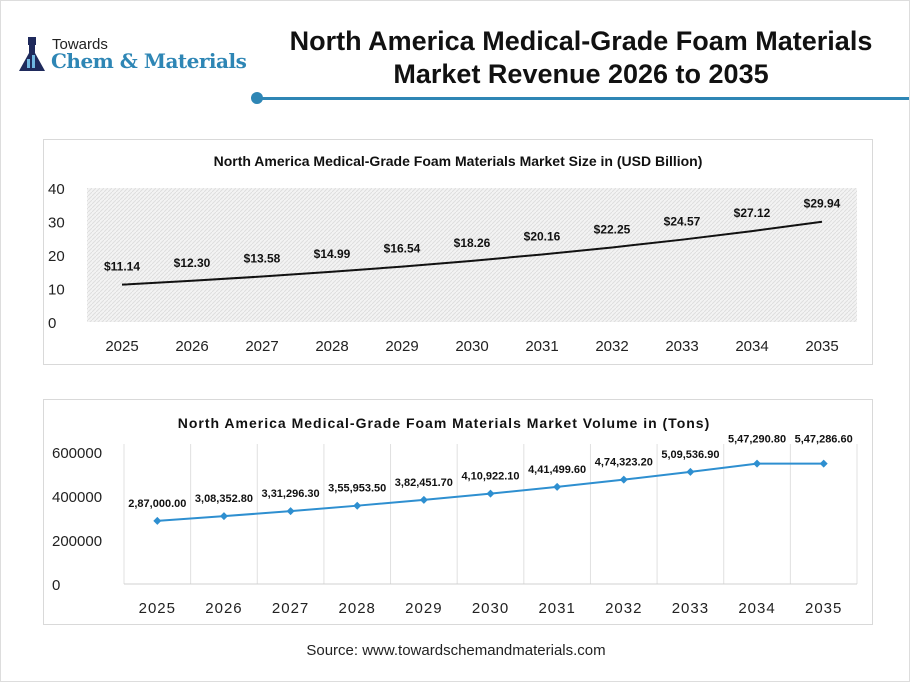  What do you see at coordinates (624, 463) in the screenshot?
I see `data-label: 4,74,323.20` at bounding box center [624, 463].